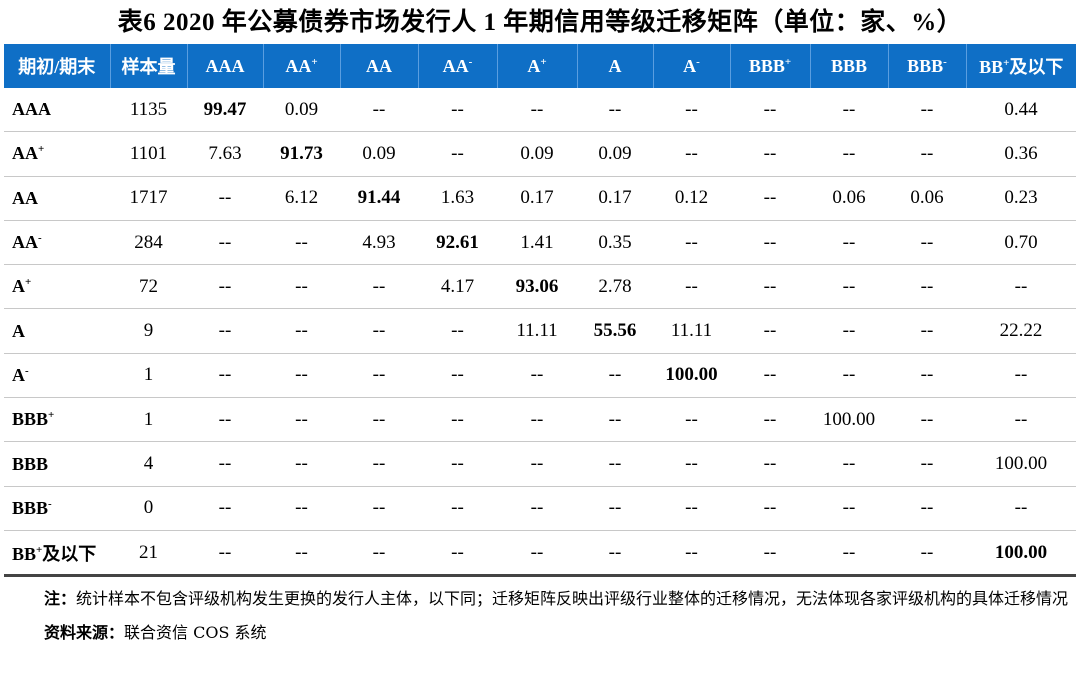 Image resolution: width=1080 pixels, height=679 pixels. What do you see at coordinates (301, 198) in the screenshot?
I see `matrix-cell: 6.12` at bounding box center [301, 198].